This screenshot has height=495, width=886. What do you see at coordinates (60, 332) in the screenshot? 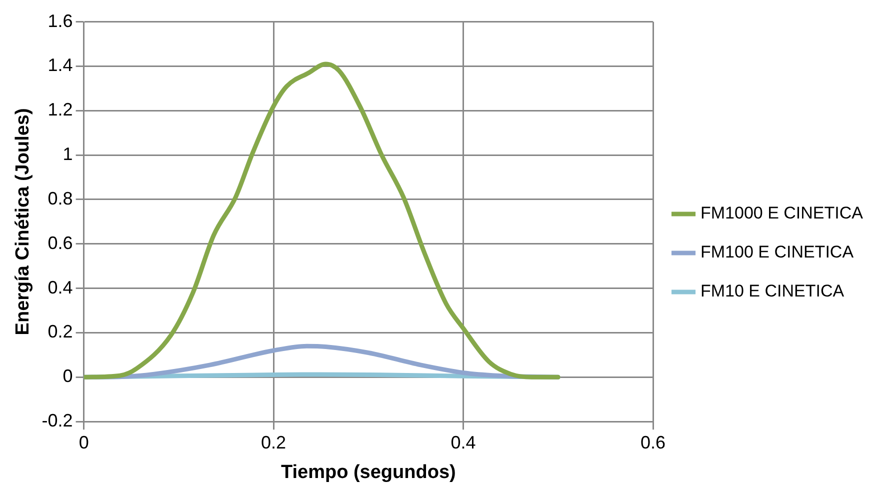
I see `y-tick-label: 0.2` at bounding box center [60, 332].